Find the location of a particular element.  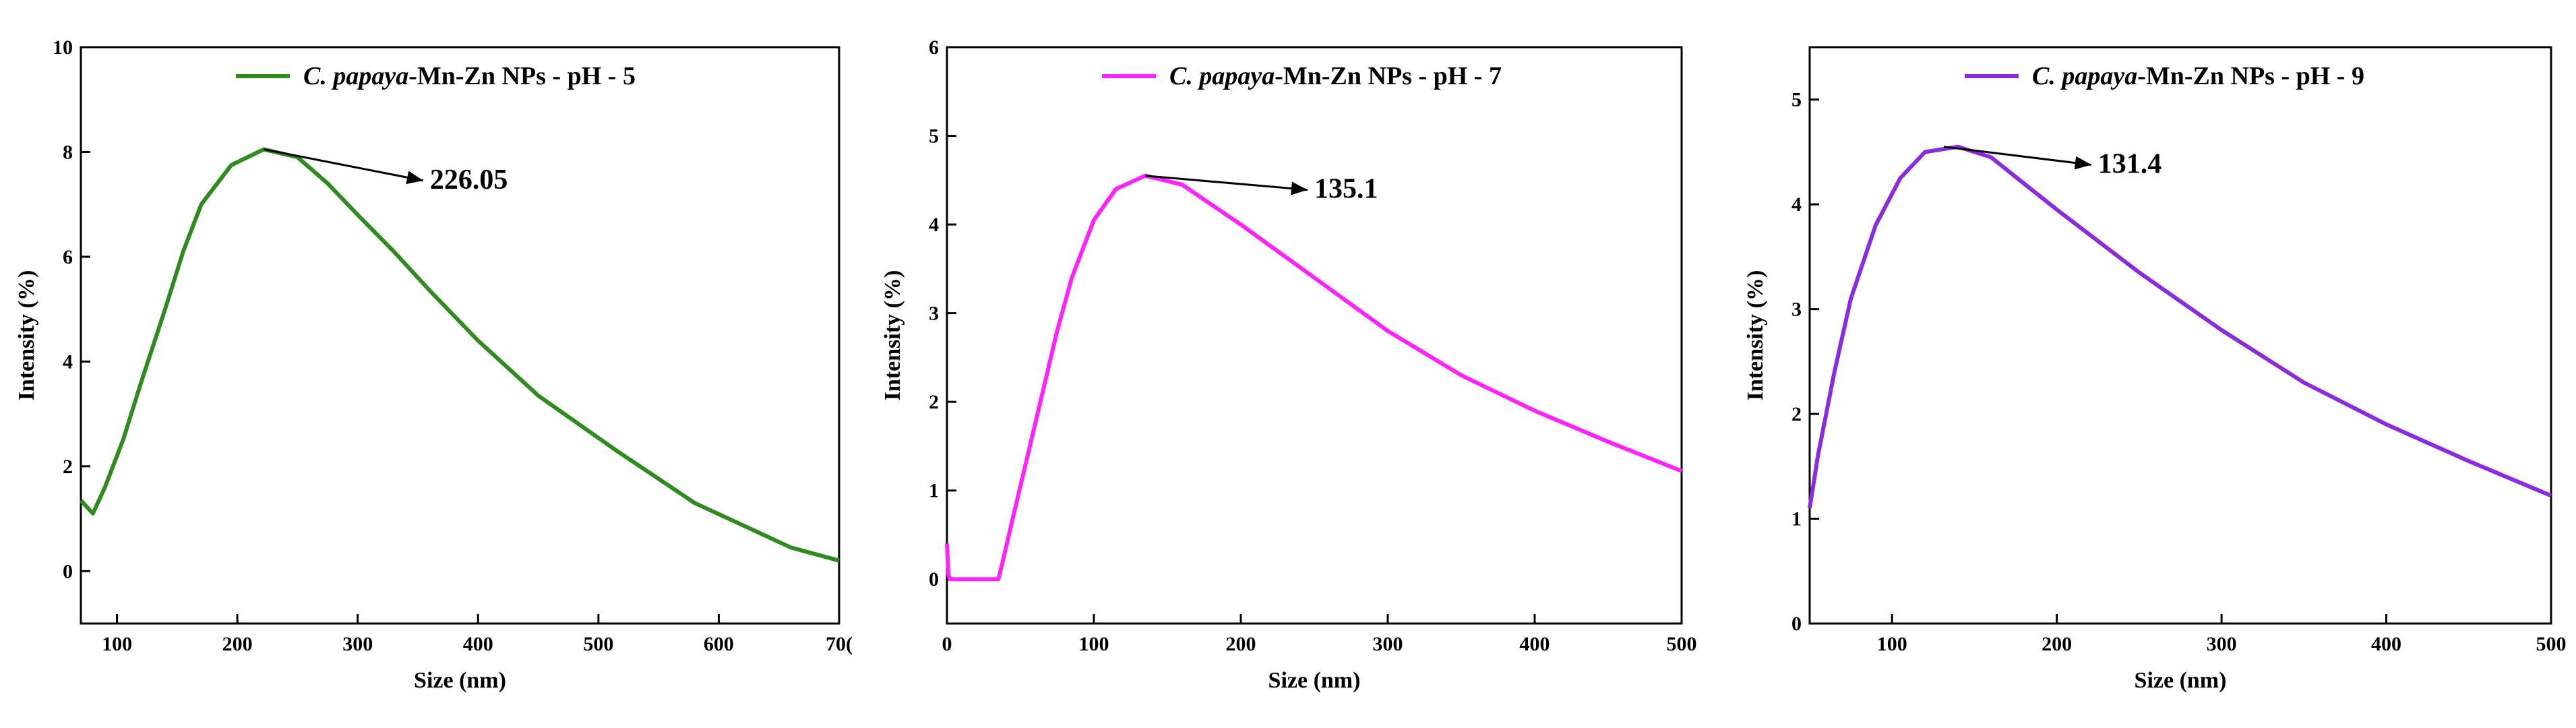

peak-label: 226.05 is located at coordinates (469, 179).